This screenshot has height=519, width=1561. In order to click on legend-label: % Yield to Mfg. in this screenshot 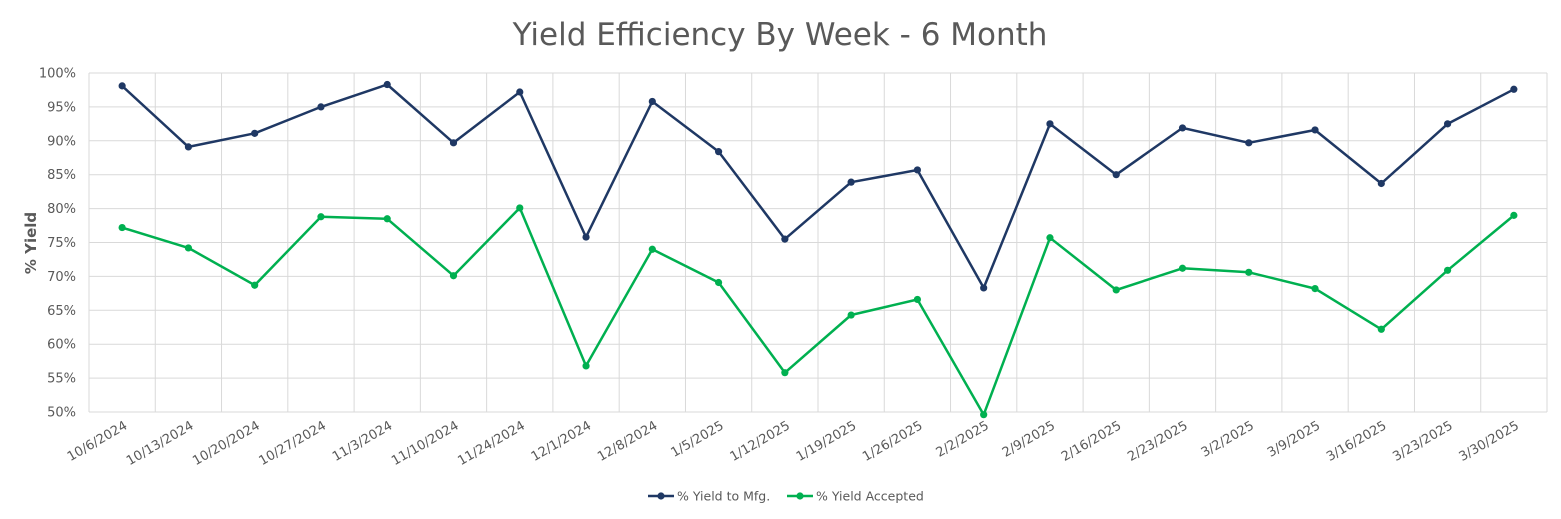, I will do `click(723, 496)`.